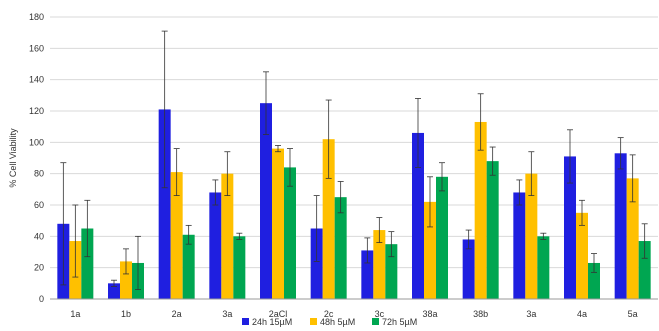  Describe the element at coordinates (36, 80) in the screenshot. I see `y-tick-label: 140` at that location.